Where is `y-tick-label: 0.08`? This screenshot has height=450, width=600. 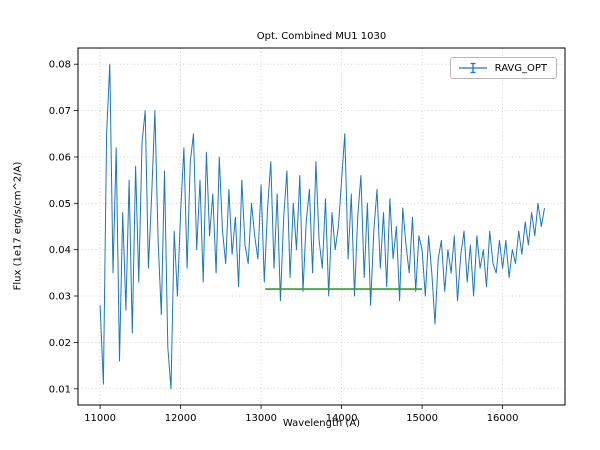
y-tick-label: 0.08 is located at coordinates (60, 65).